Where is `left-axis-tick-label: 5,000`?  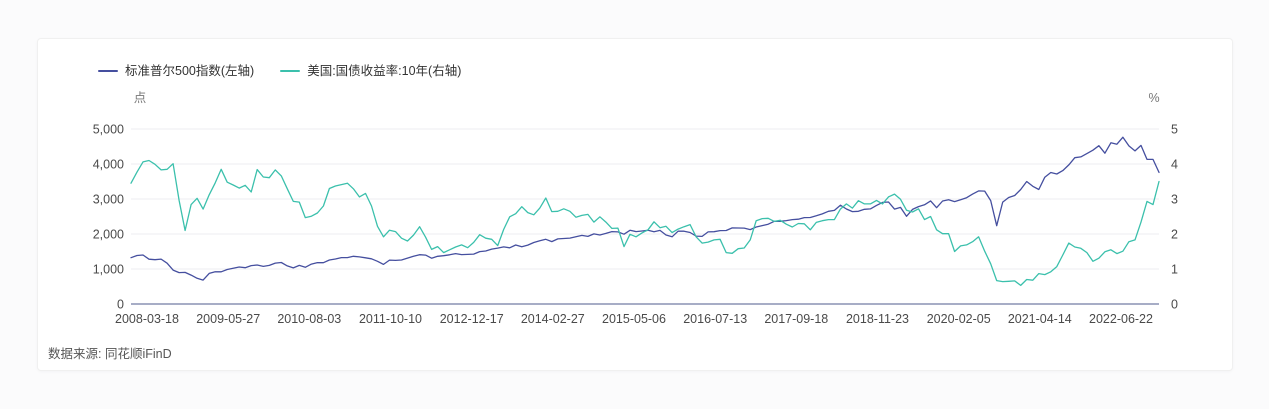 left-axis-tick-label: 5,000 is located at coordinates (108, 130).